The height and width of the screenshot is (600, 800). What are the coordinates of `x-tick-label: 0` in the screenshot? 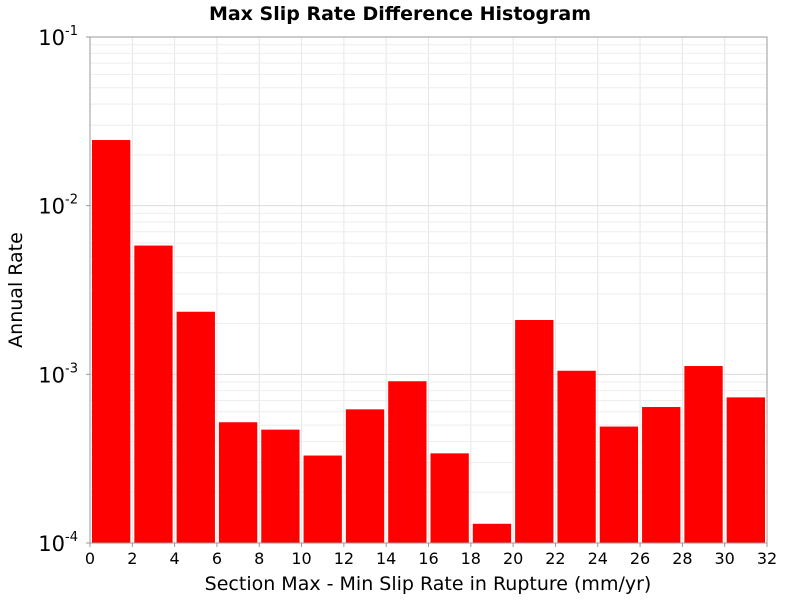 It's located at (90, 558).